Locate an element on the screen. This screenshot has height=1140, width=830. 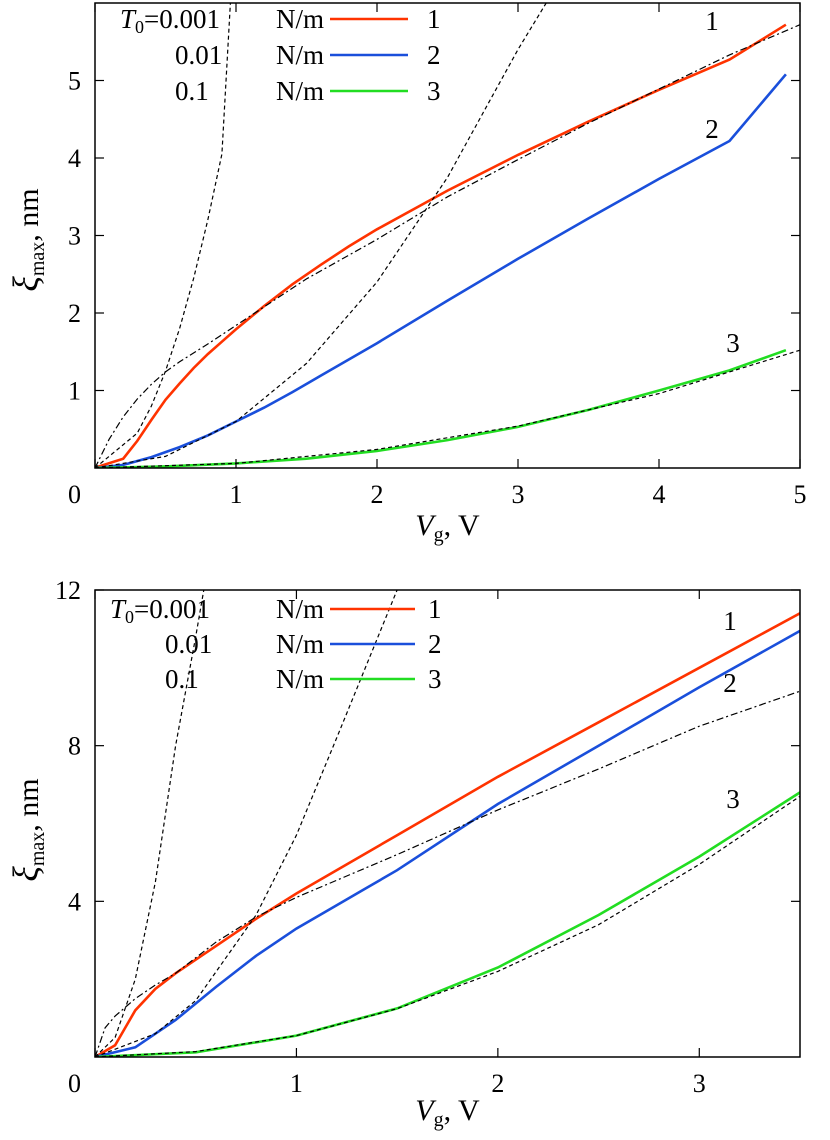
y-tick-label: 3 is located at coordinates (74, 236).